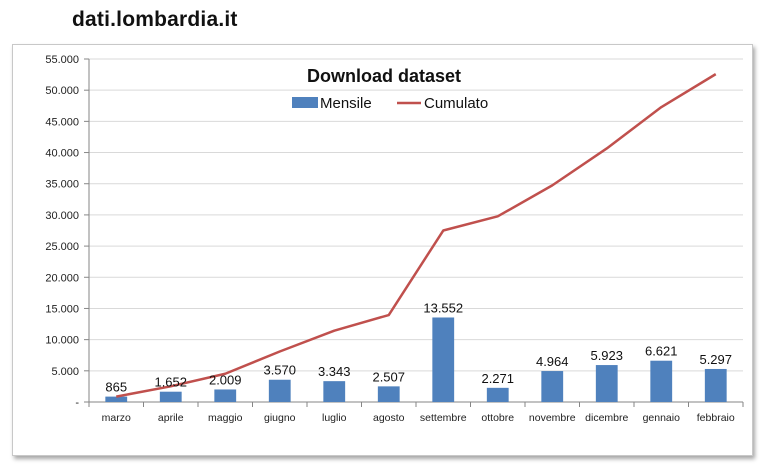 The image size is (771, 464). What do you see at coordinates (661, 351) in the screenshot?
I see `data-label-gennaio: 6.621` at bounding box center [661, 351].